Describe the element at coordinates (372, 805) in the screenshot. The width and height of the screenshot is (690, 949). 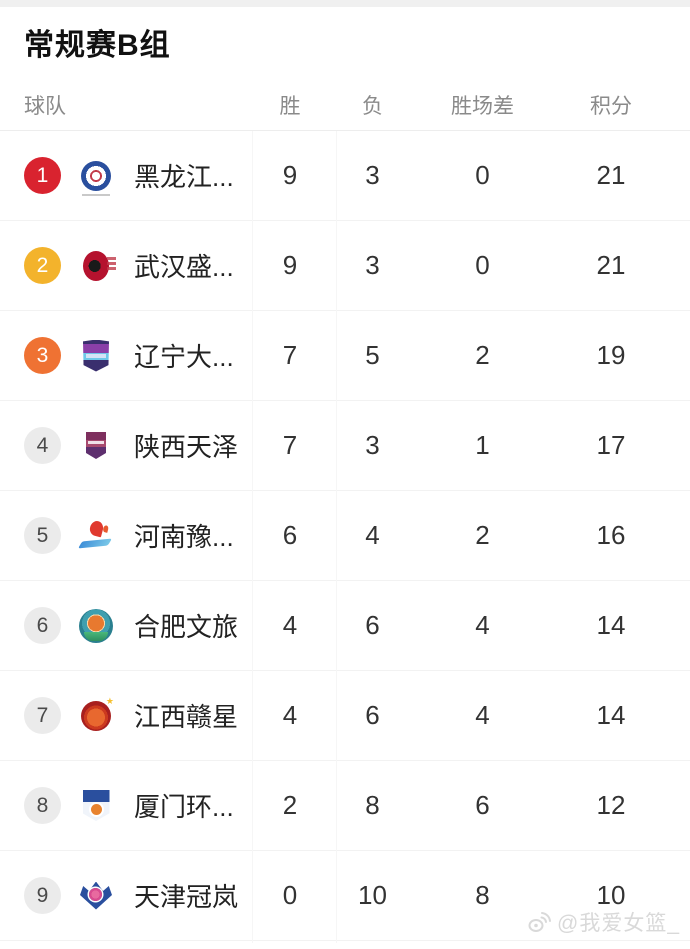
I see `losses-value: 8` at that location.